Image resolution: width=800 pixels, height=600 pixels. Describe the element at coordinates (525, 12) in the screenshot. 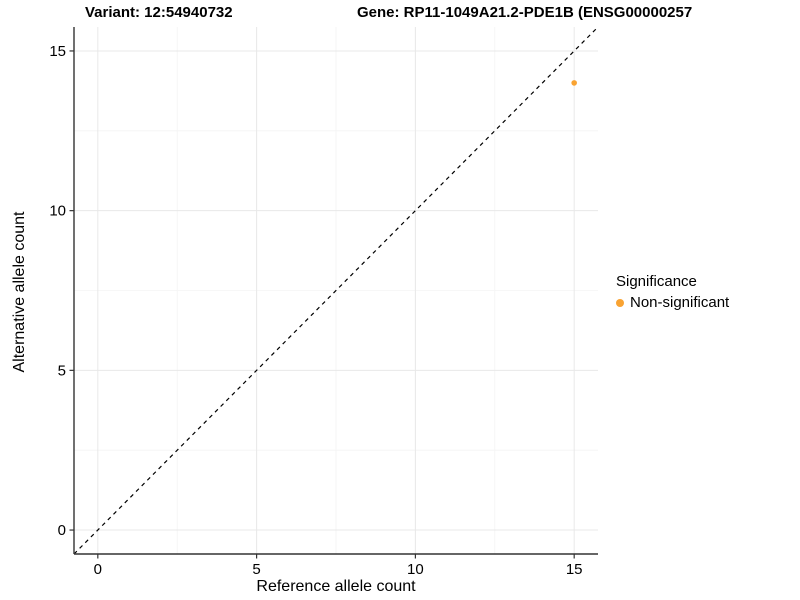

I see `gene-title: Gene: RP11-1049A21.2-PDE1B (ENSG00000257` at that location.